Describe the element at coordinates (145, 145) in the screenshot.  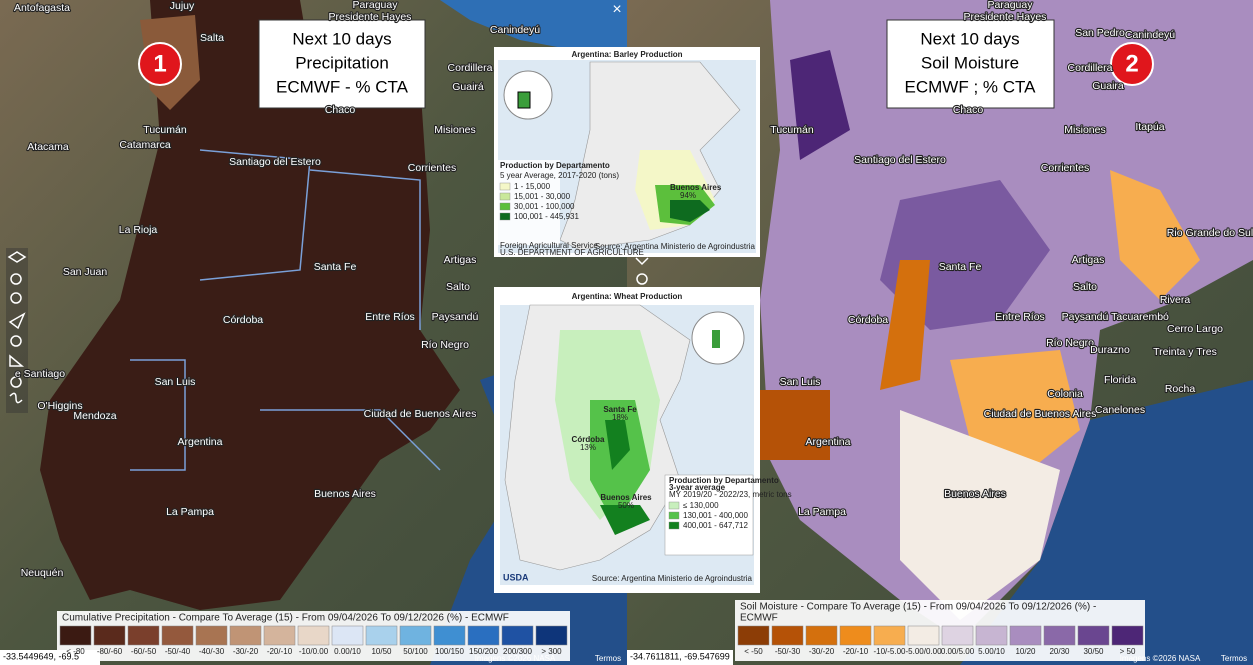
I see `place-label: Catamarca` at that location.